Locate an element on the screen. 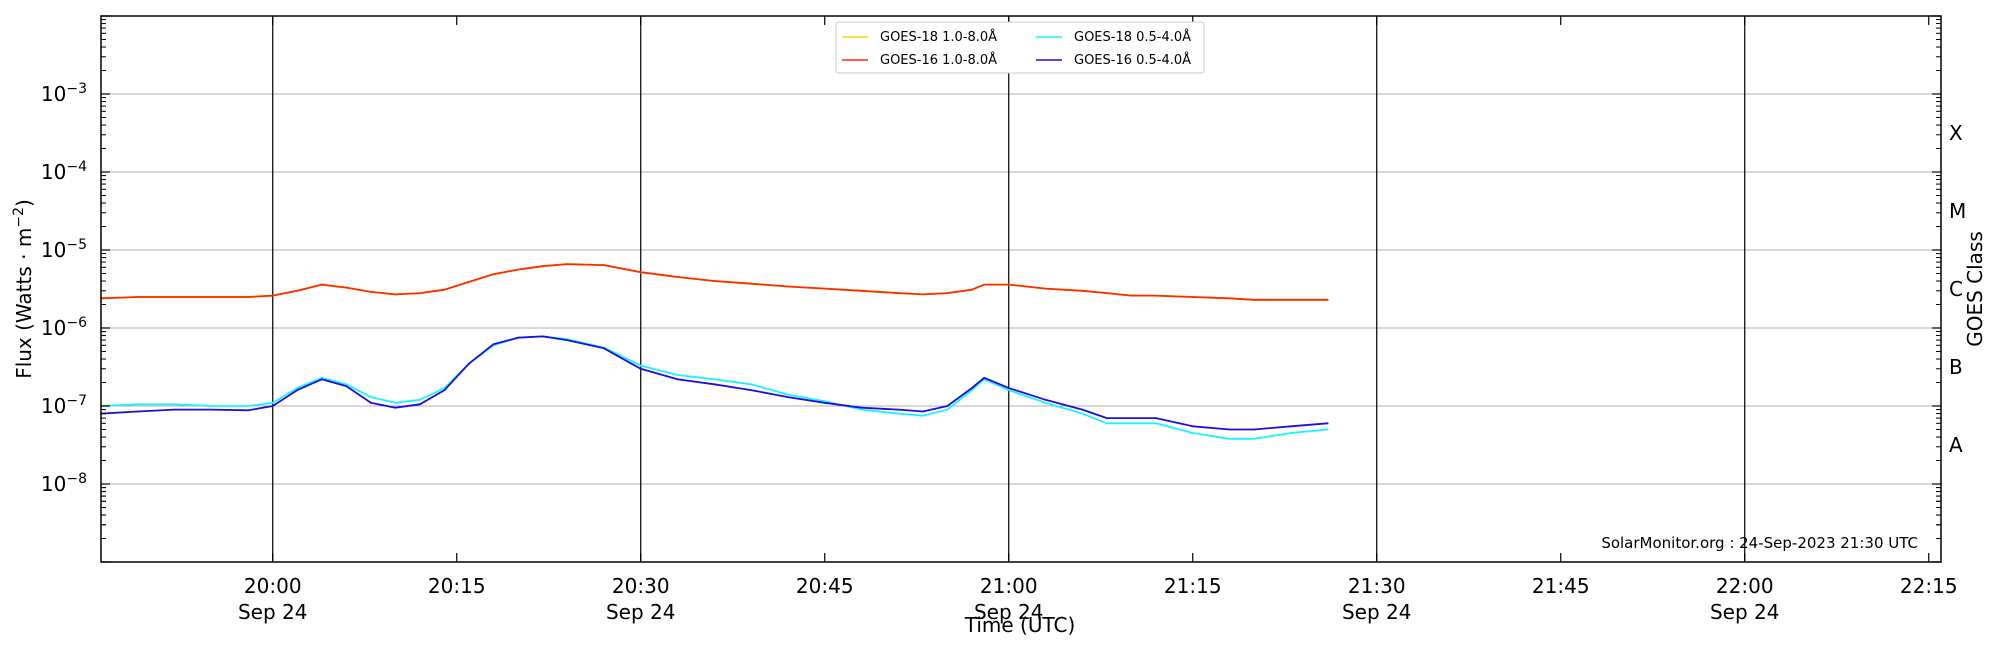 The image size is (2000, 650). x-tick-label-time: 21:45 is located at coordinates (1561, 586).